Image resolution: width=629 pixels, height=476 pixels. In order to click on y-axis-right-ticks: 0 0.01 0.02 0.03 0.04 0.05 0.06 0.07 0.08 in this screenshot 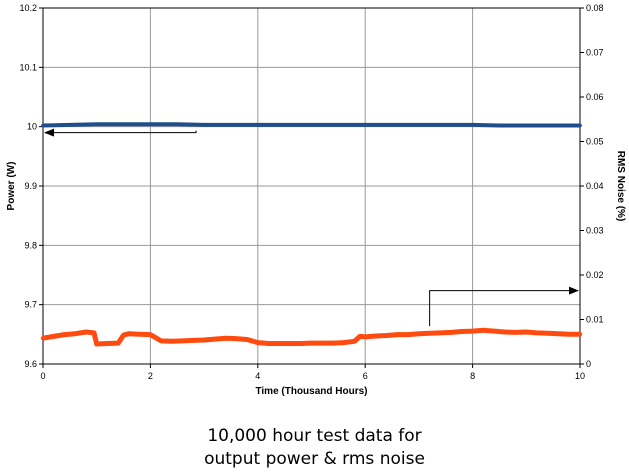, I will do `click(592, 186)`.